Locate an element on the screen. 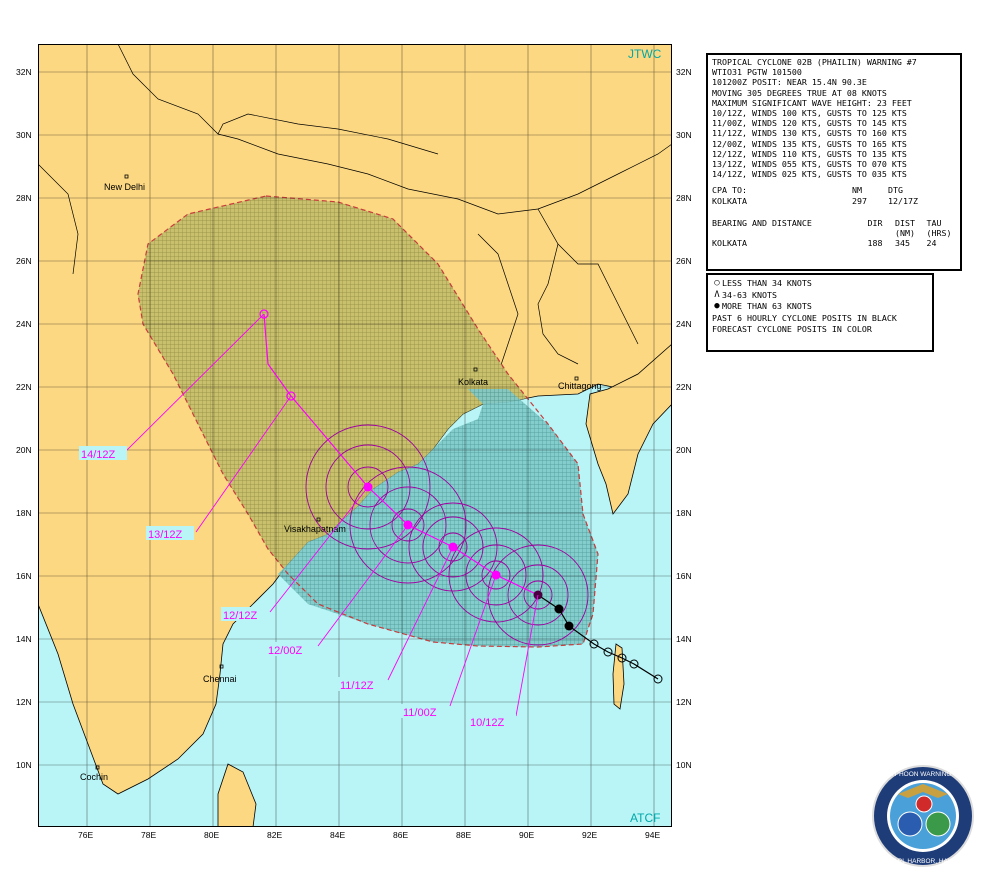 The height and width of the screenshot is (872, 985). city-new-delhi: New Delhi is located at coordinates (124, 187).